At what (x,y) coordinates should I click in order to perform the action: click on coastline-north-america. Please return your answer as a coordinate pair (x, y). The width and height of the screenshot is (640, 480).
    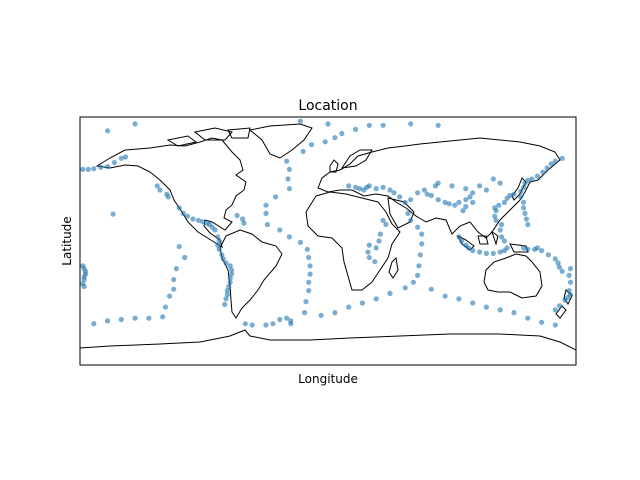
    Looking at the image, I should click on (171, 193).